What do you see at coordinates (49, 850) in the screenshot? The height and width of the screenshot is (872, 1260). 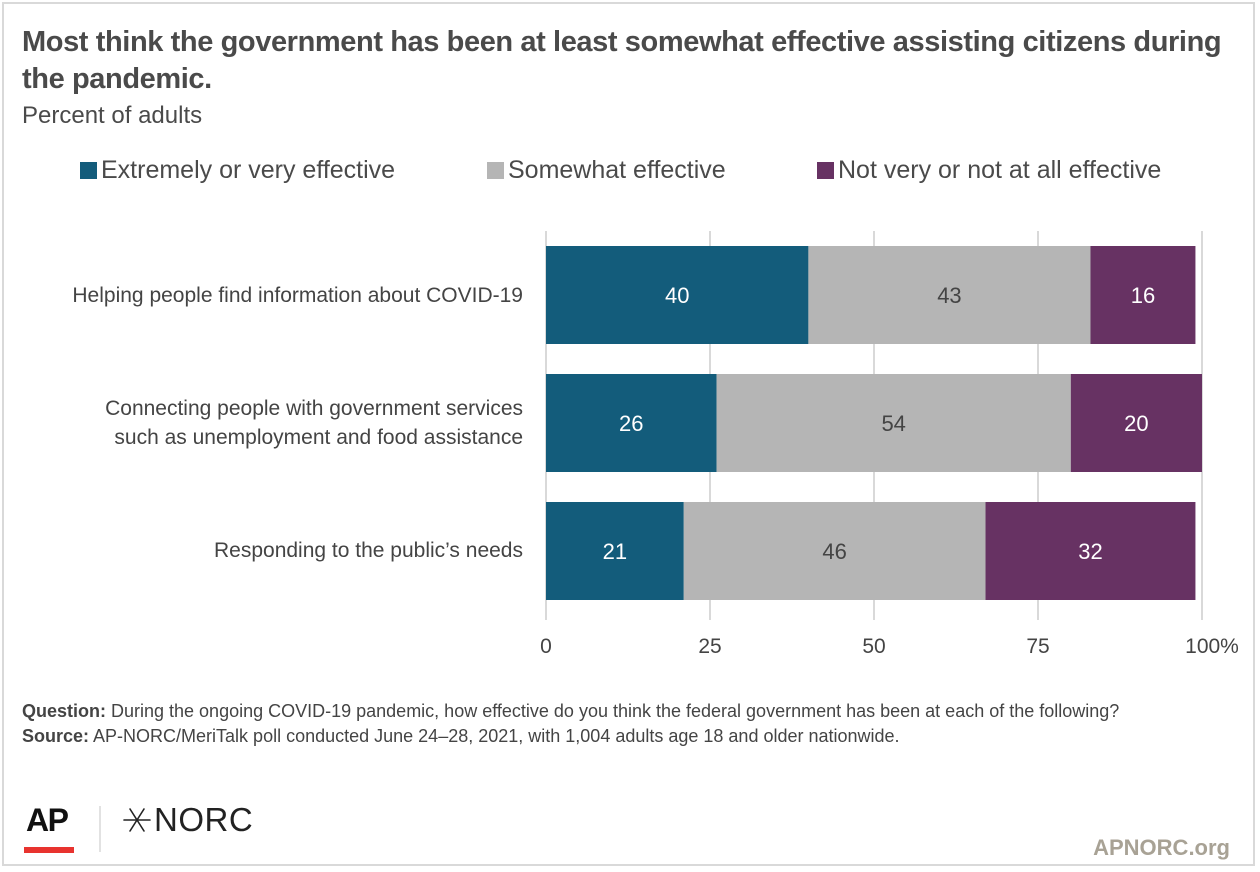 I see `ap-logo-underline` at bounding box center [49, 850].